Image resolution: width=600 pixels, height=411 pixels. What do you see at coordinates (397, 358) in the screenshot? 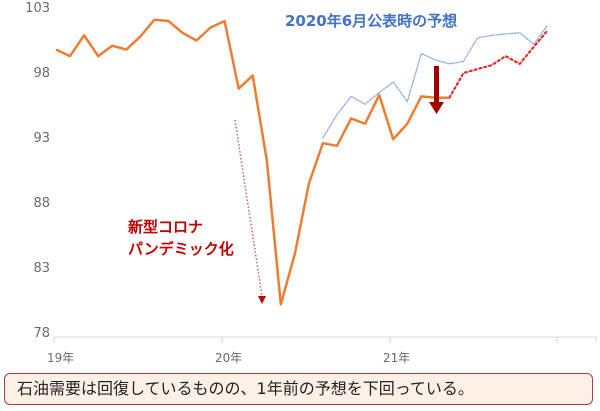
I see `x-tick-label: 21年` at bounding box center [397, 358].